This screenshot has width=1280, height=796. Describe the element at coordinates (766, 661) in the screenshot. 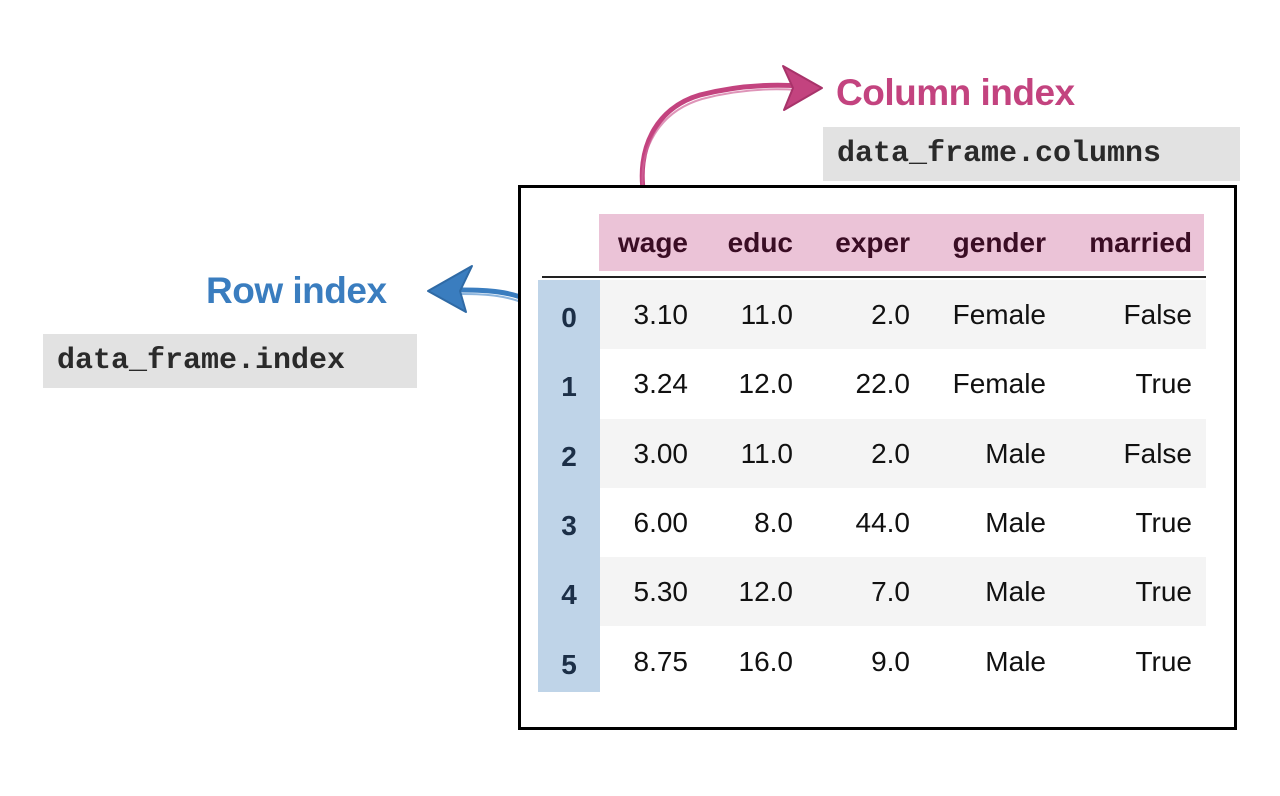

I see `table-cell-educ: 16.0` at that location.